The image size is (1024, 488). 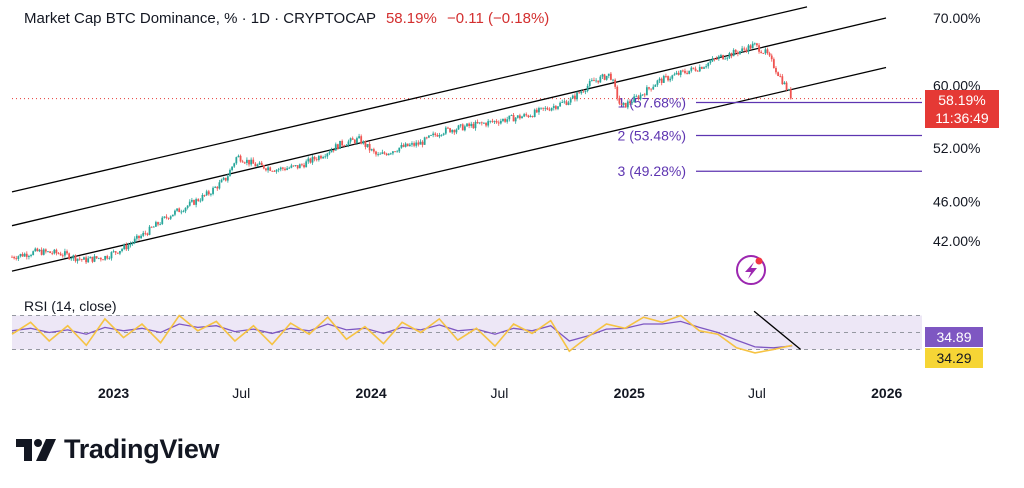 I want to click on x-tick-label: 2026, so click(x=886, y=393).